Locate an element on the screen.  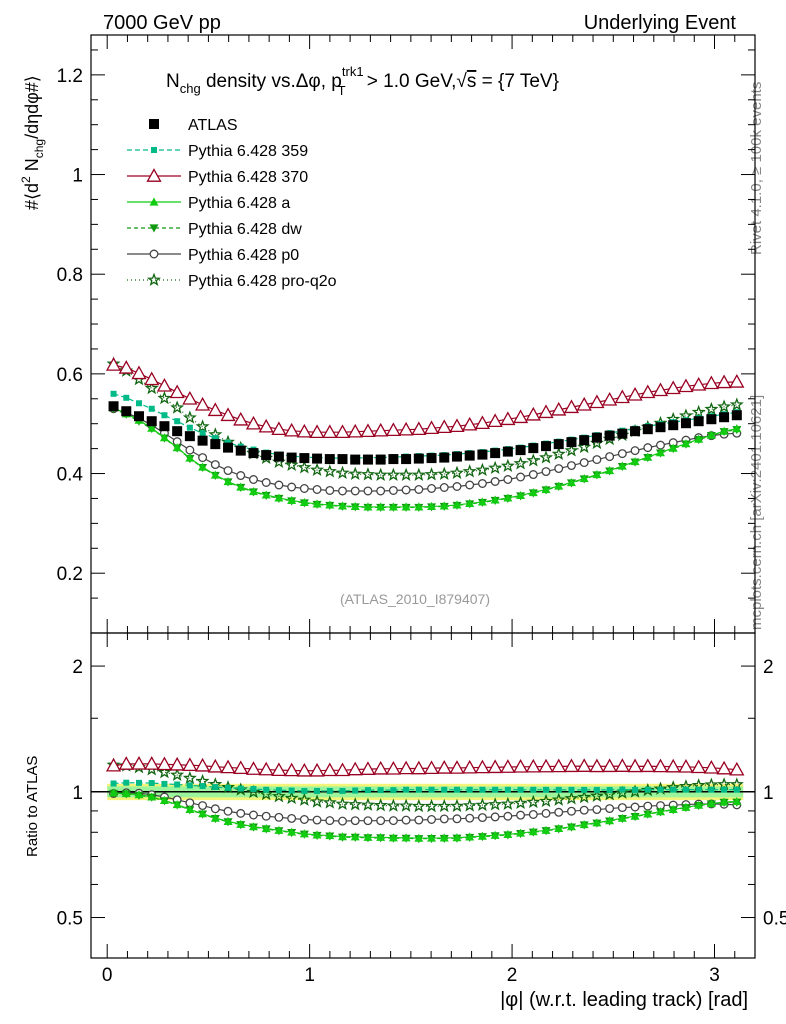
ratio-tick-label-right: 0.5 is located at coordinates (774, 919).